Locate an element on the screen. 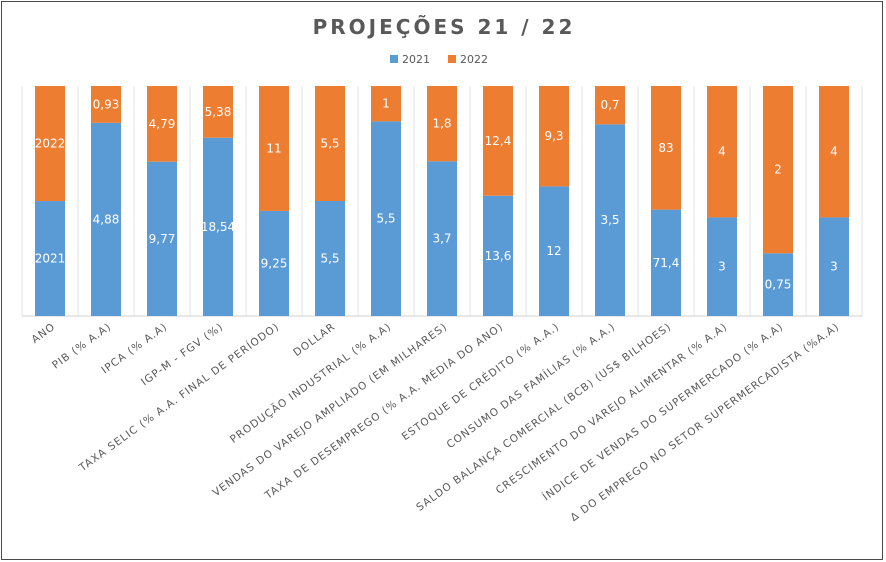  value-label-2021-14: 3 is located at coordinates (834, 267).